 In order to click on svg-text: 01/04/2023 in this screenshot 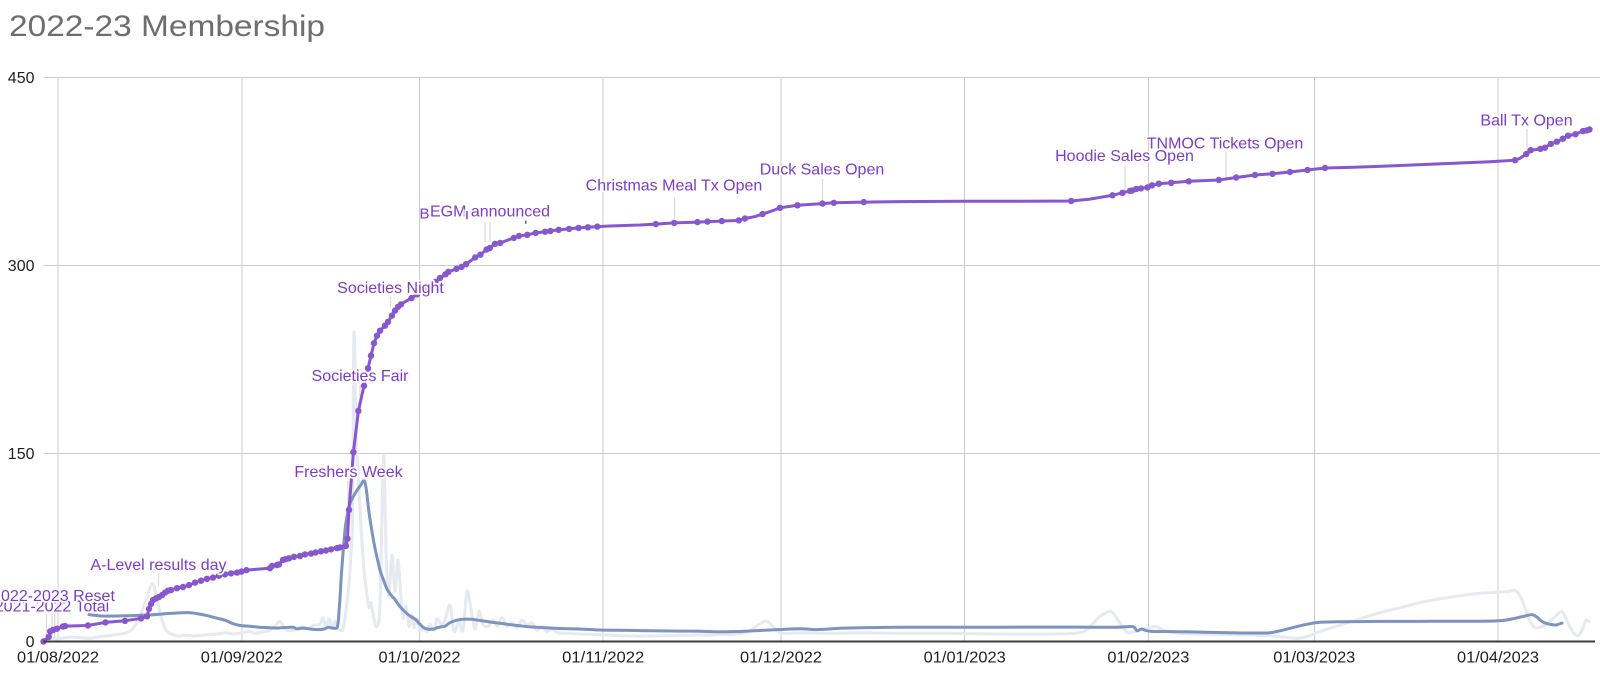, I will do `click(1498, 658)`.